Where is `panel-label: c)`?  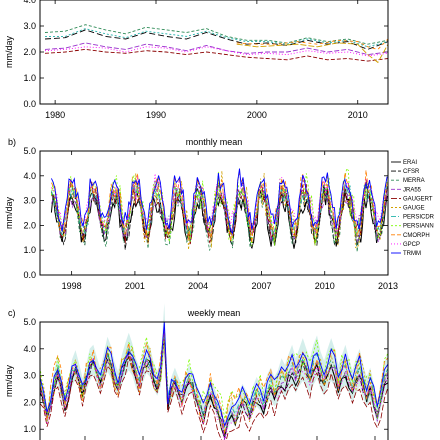 panel-label: c) is located at coordinates (12, 313).